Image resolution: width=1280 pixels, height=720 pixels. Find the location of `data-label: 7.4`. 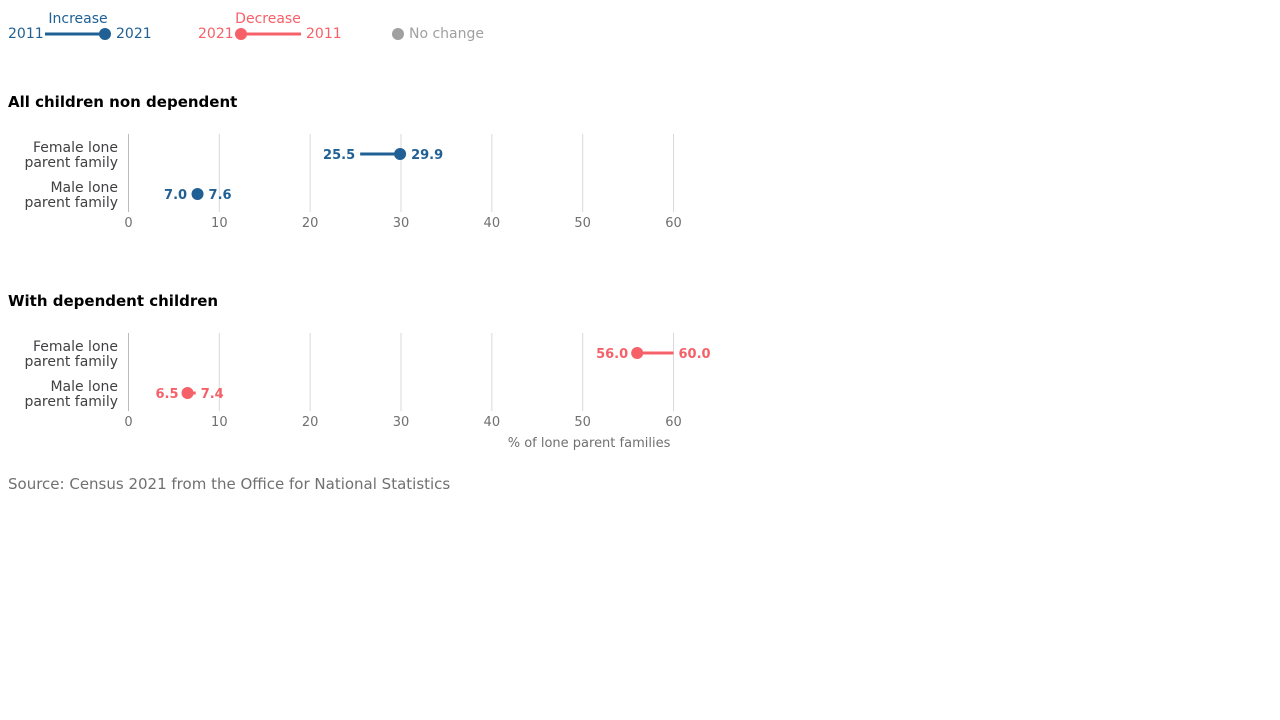

data-label: 7.4 is located at coordinates (212, 394).